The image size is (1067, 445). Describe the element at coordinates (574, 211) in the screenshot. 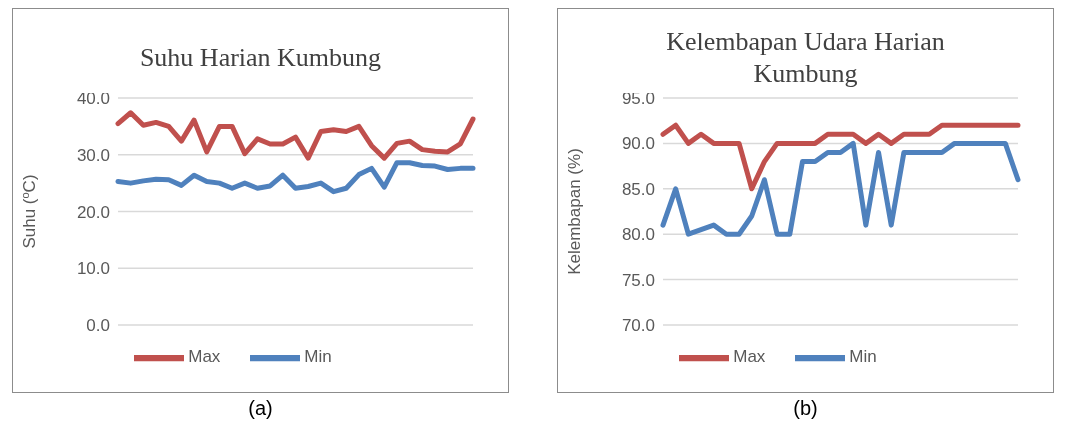

I see `y-axis-title: Kelembapan (%)` at that location.